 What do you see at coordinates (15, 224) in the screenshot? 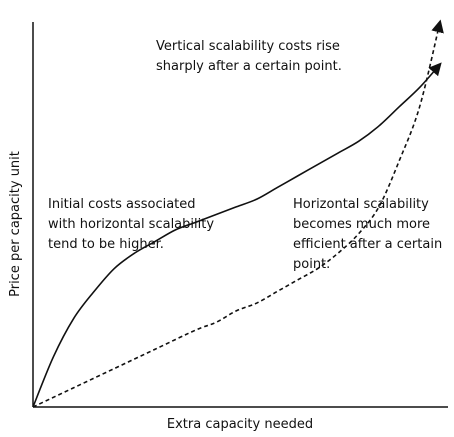
I see `y-axis-title: Price per capacity unit` at bounding box center [15, 224].